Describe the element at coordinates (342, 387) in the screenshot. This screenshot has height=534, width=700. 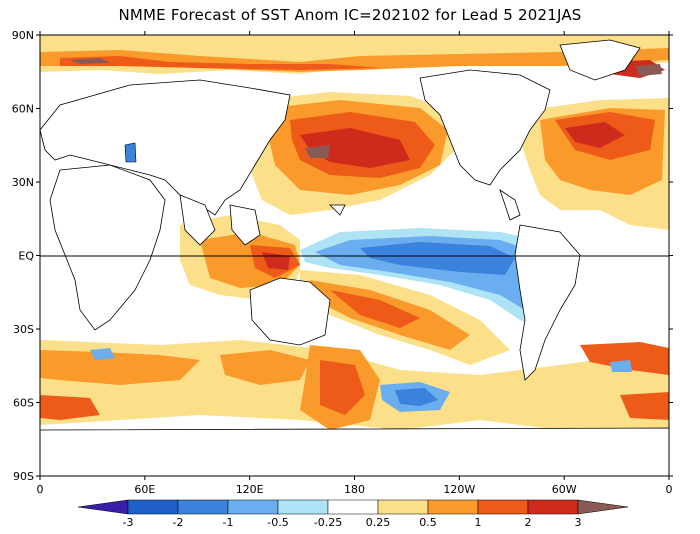
I see `southern-ocean-warm-australia-core` at that location.